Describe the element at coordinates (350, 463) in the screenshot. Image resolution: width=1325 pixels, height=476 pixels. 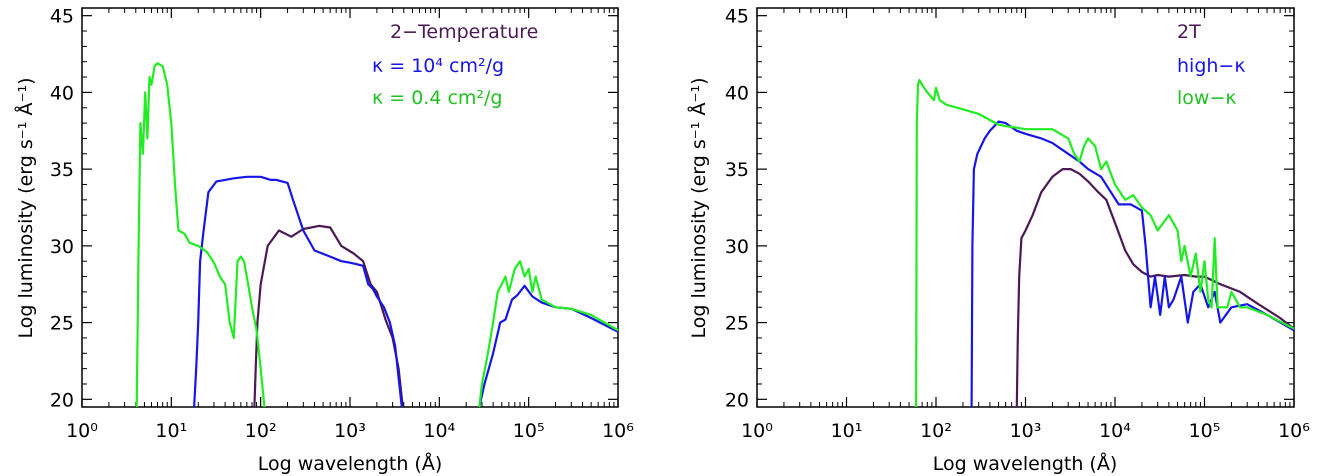
I see `left-x-axis-title: Log wavelength (Å)` at that location.